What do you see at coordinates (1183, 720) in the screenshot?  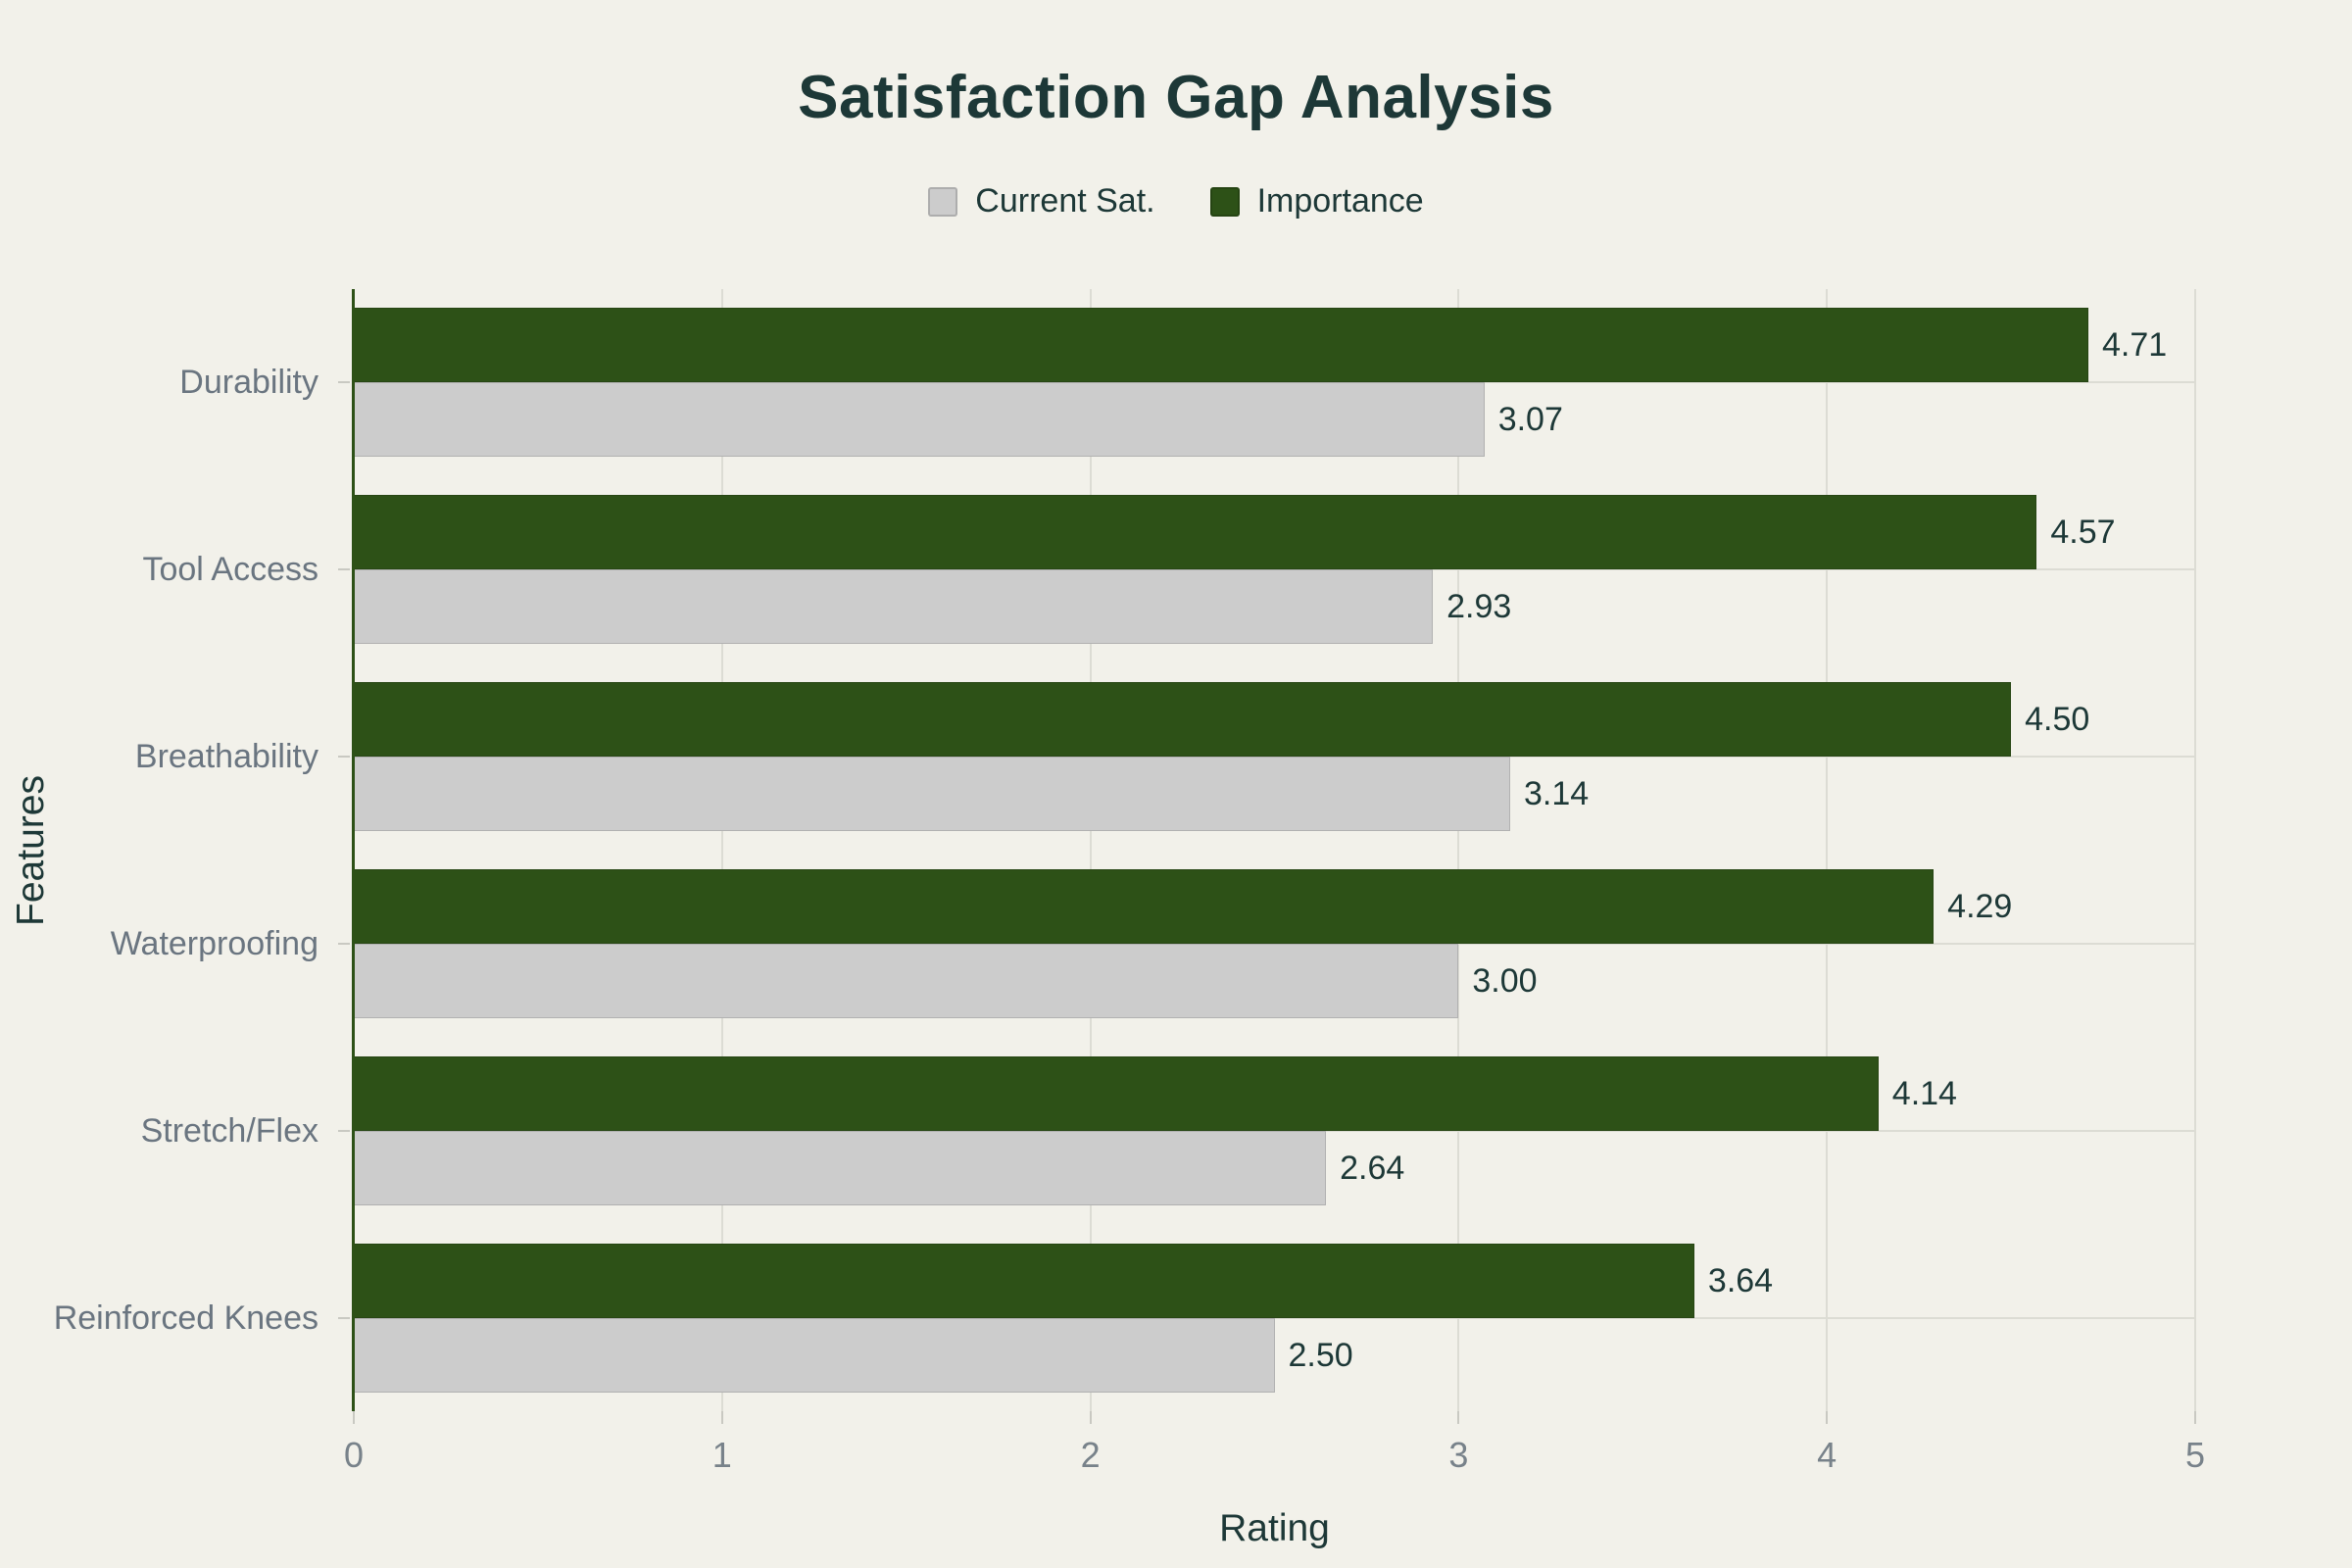 I see `bar-importance-breathability` at bounding box center [1183, 720].